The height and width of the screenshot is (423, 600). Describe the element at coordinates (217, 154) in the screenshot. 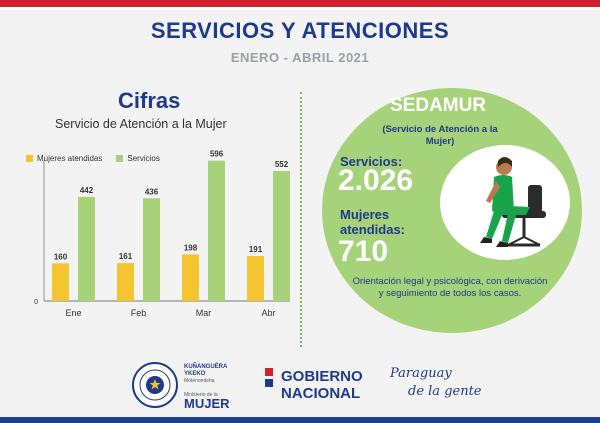

I see `data-label: 596` at that location.